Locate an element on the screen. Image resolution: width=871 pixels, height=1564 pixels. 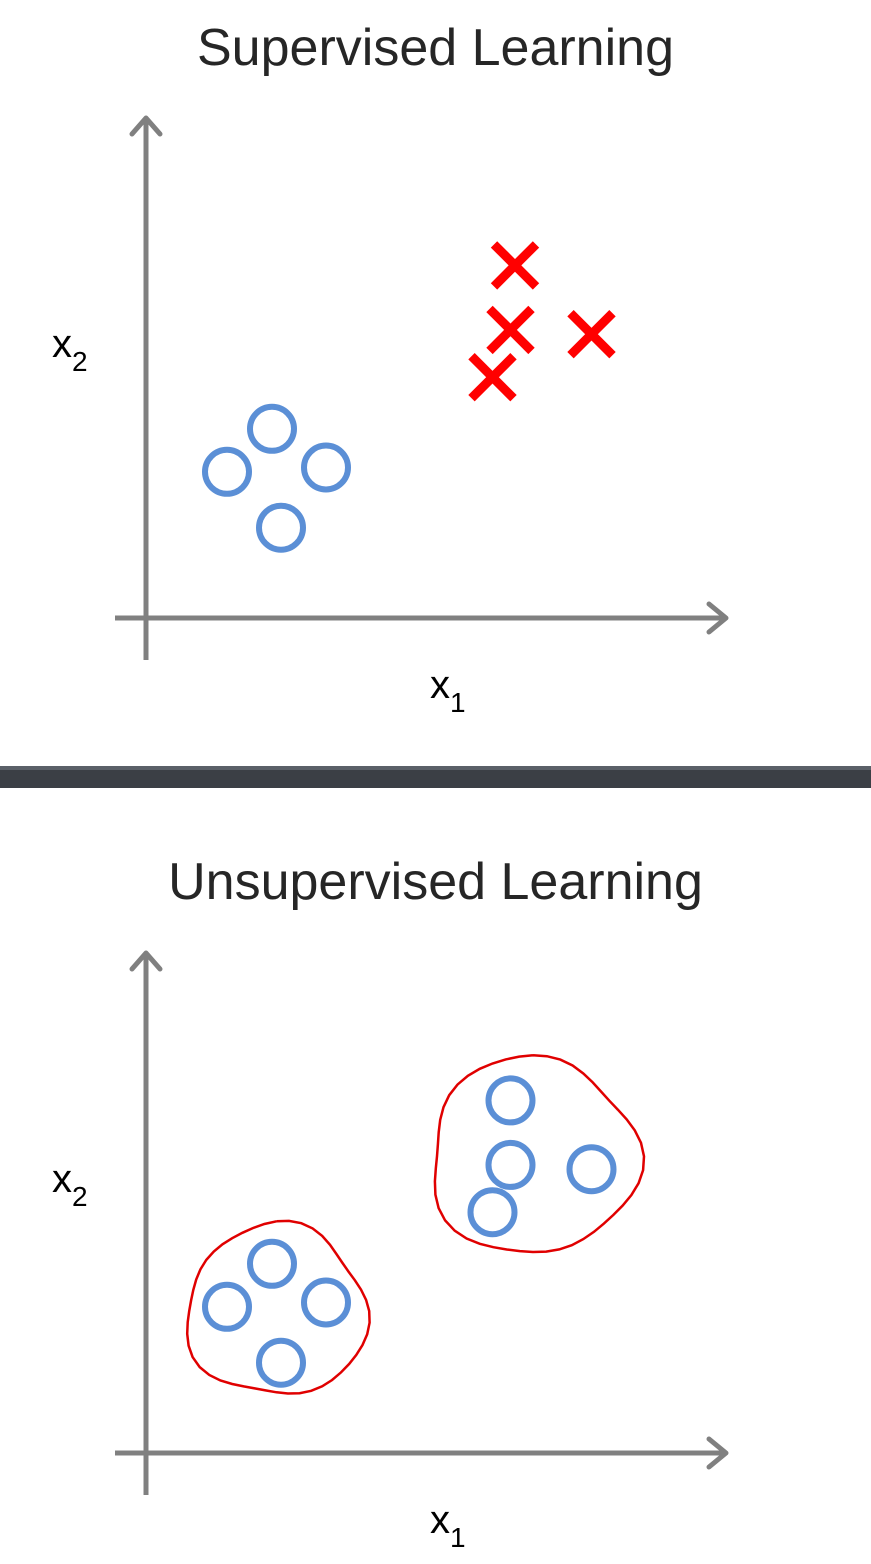
y-axis-label-unsupervised: x2 is located at coordinates (70, 1184).